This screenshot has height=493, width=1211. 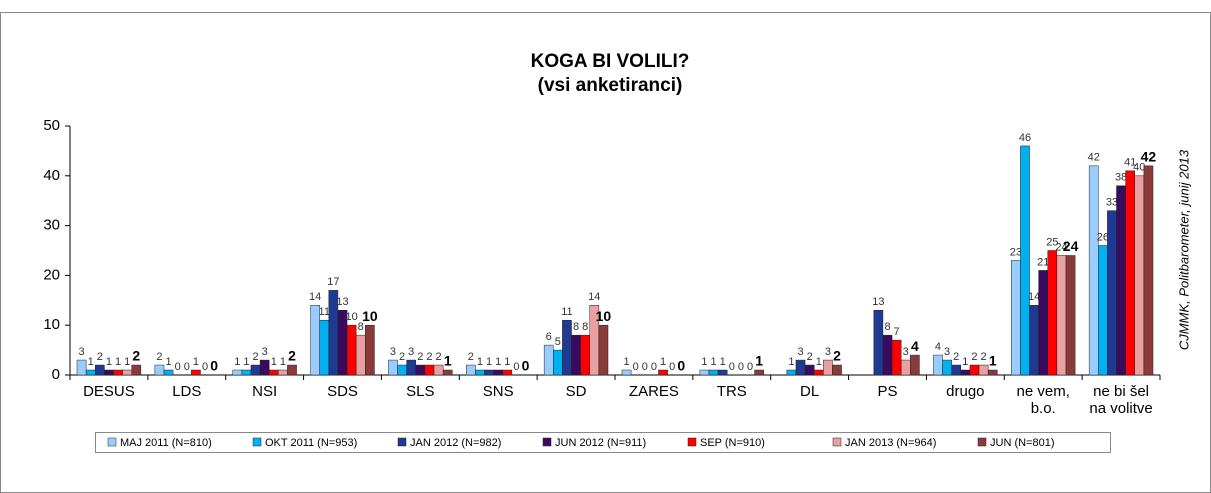 What do you see at coordinates (264, 391) in the screenshot?
I see `x-tick-label: NSI` at bounding box center [264, 391].